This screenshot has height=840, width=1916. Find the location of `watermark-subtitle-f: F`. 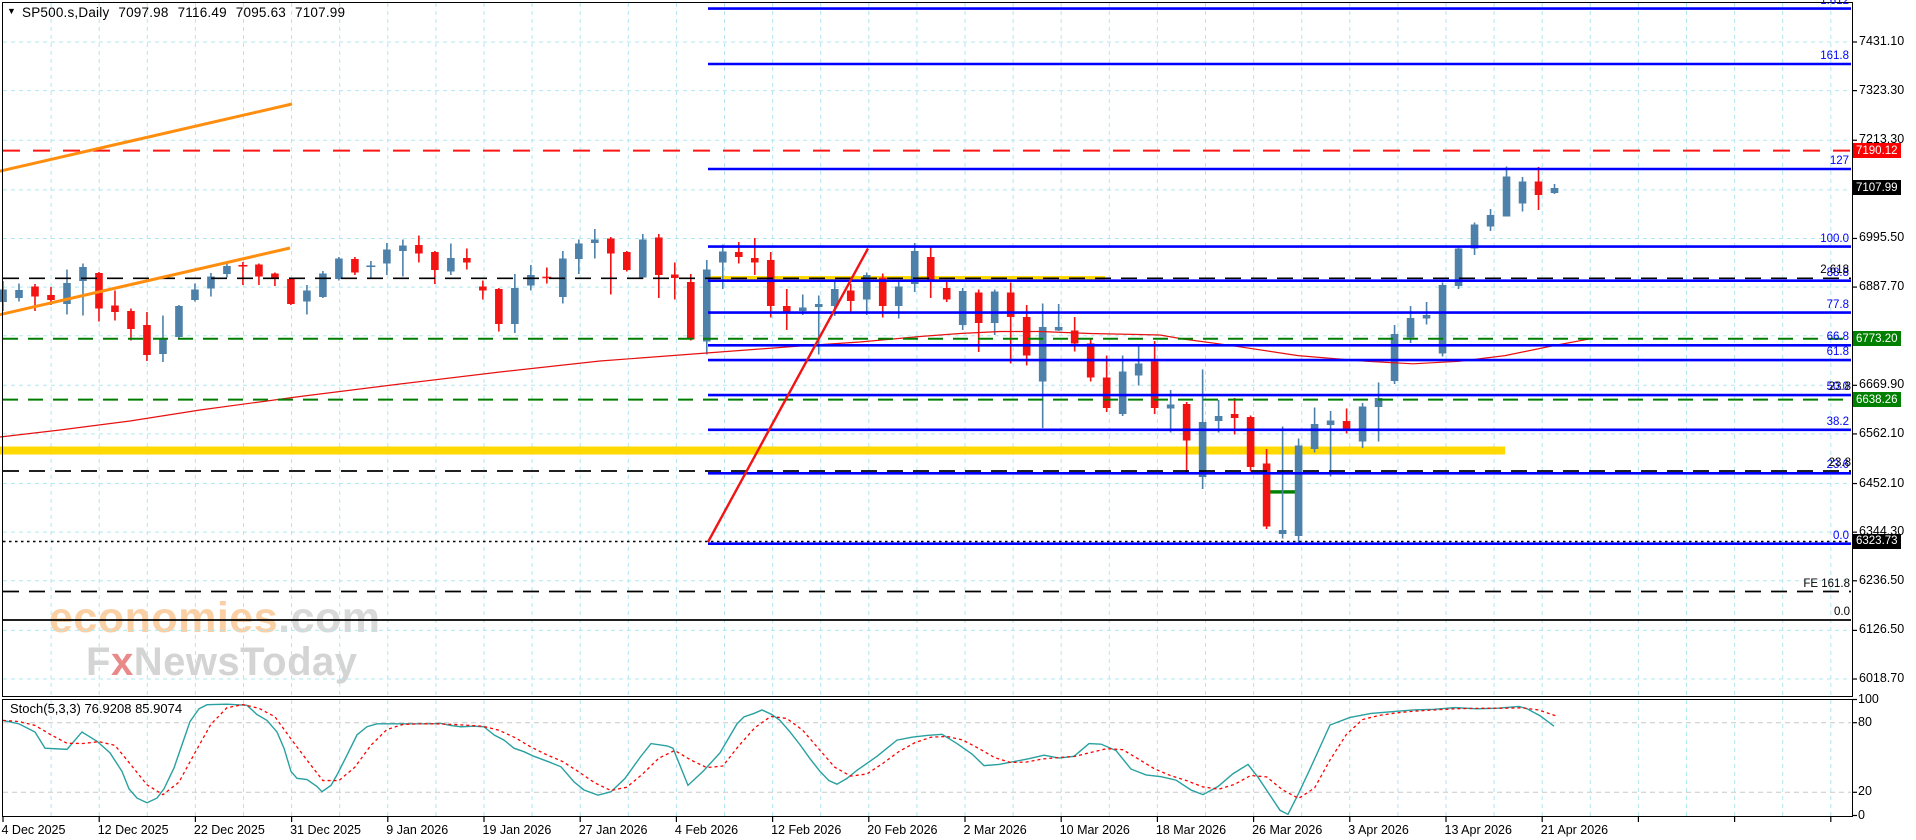

watermark-subtitle-f: F is located at coordinates (98, 662).